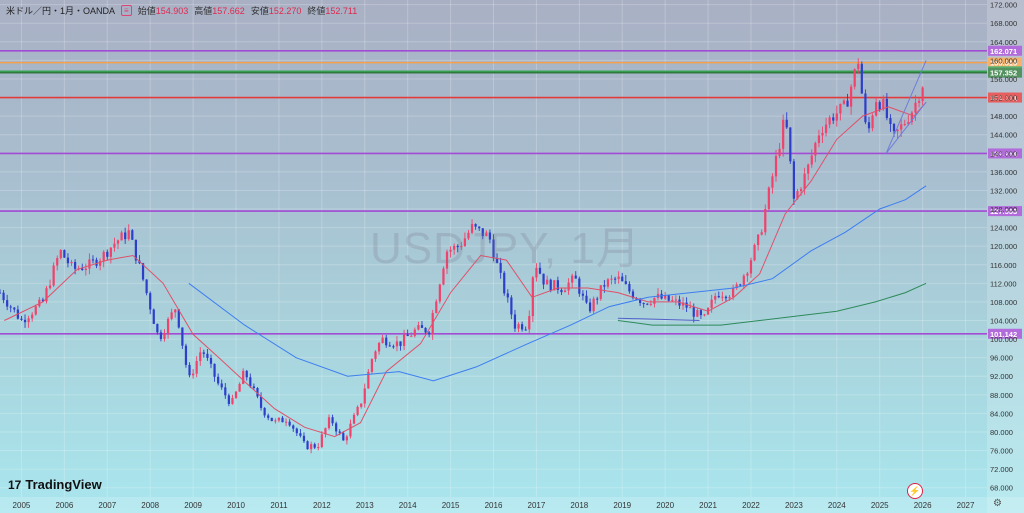 This screenshot has height=513, width=1024. I want to click on legend-menu-icon: ≡, so click(126, 10).